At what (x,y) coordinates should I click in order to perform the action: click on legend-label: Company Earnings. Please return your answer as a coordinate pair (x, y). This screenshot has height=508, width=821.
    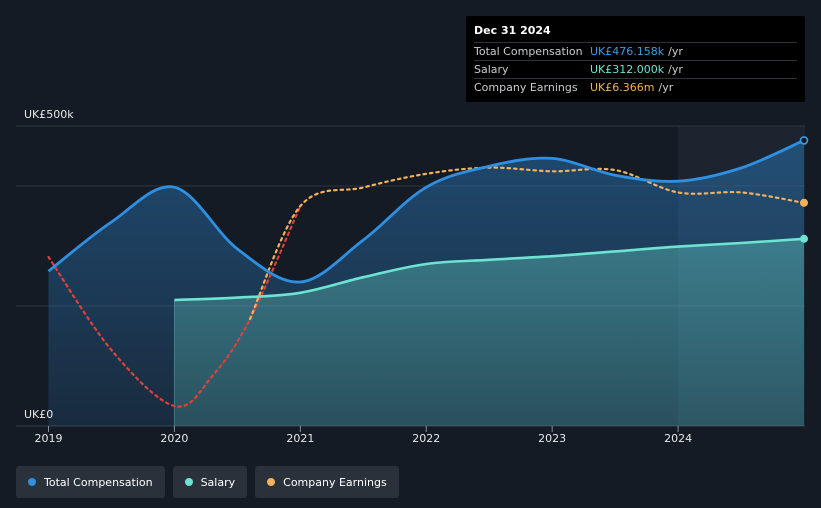
    Looking at the image, I should click on (335, 482).